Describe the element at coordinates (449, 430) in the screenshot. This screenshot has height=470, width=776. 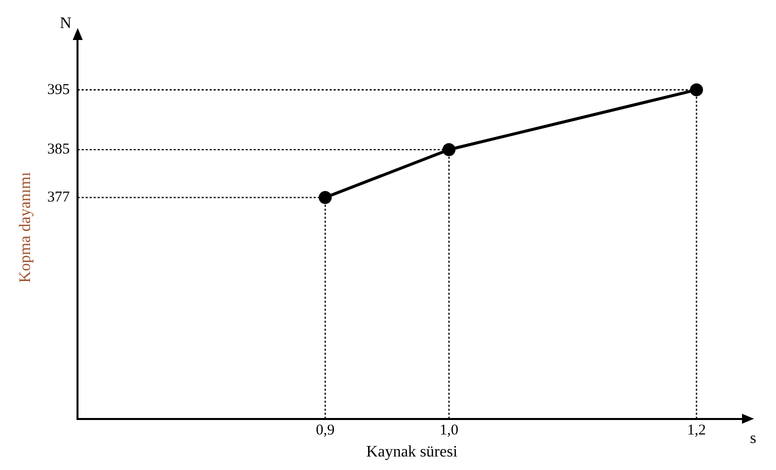
I see `x-tick-label: 1,0` at that location.